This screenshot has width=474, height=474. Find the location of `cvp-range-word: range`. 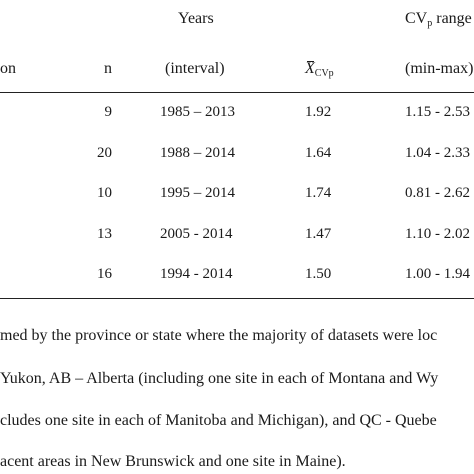

cvp-range-word: range is located at coordinates (452, 18).